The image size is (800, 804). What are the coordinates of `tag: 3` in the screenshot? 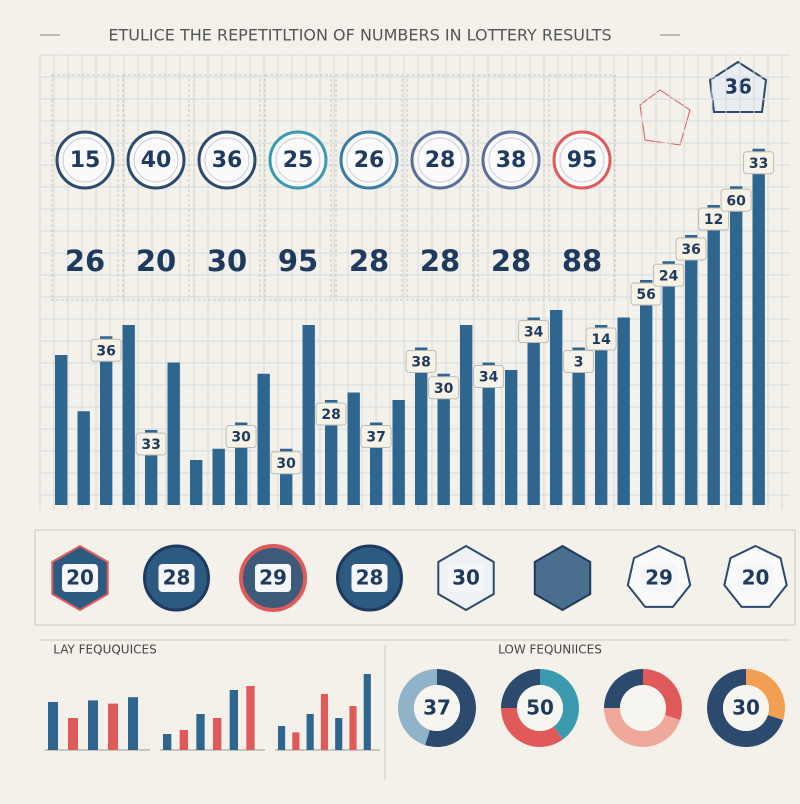 It's located at (579, 363).